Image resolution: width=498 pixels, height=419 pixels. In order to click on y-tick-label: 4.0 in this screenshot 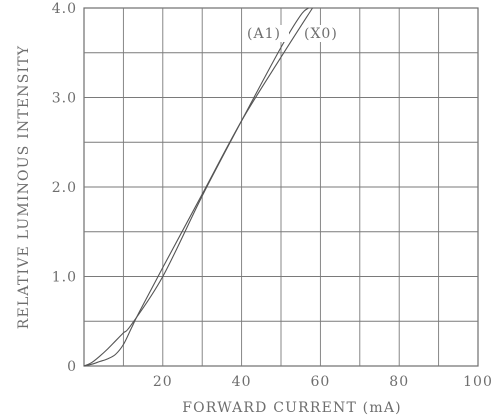, I will do `click(64, 9)`.